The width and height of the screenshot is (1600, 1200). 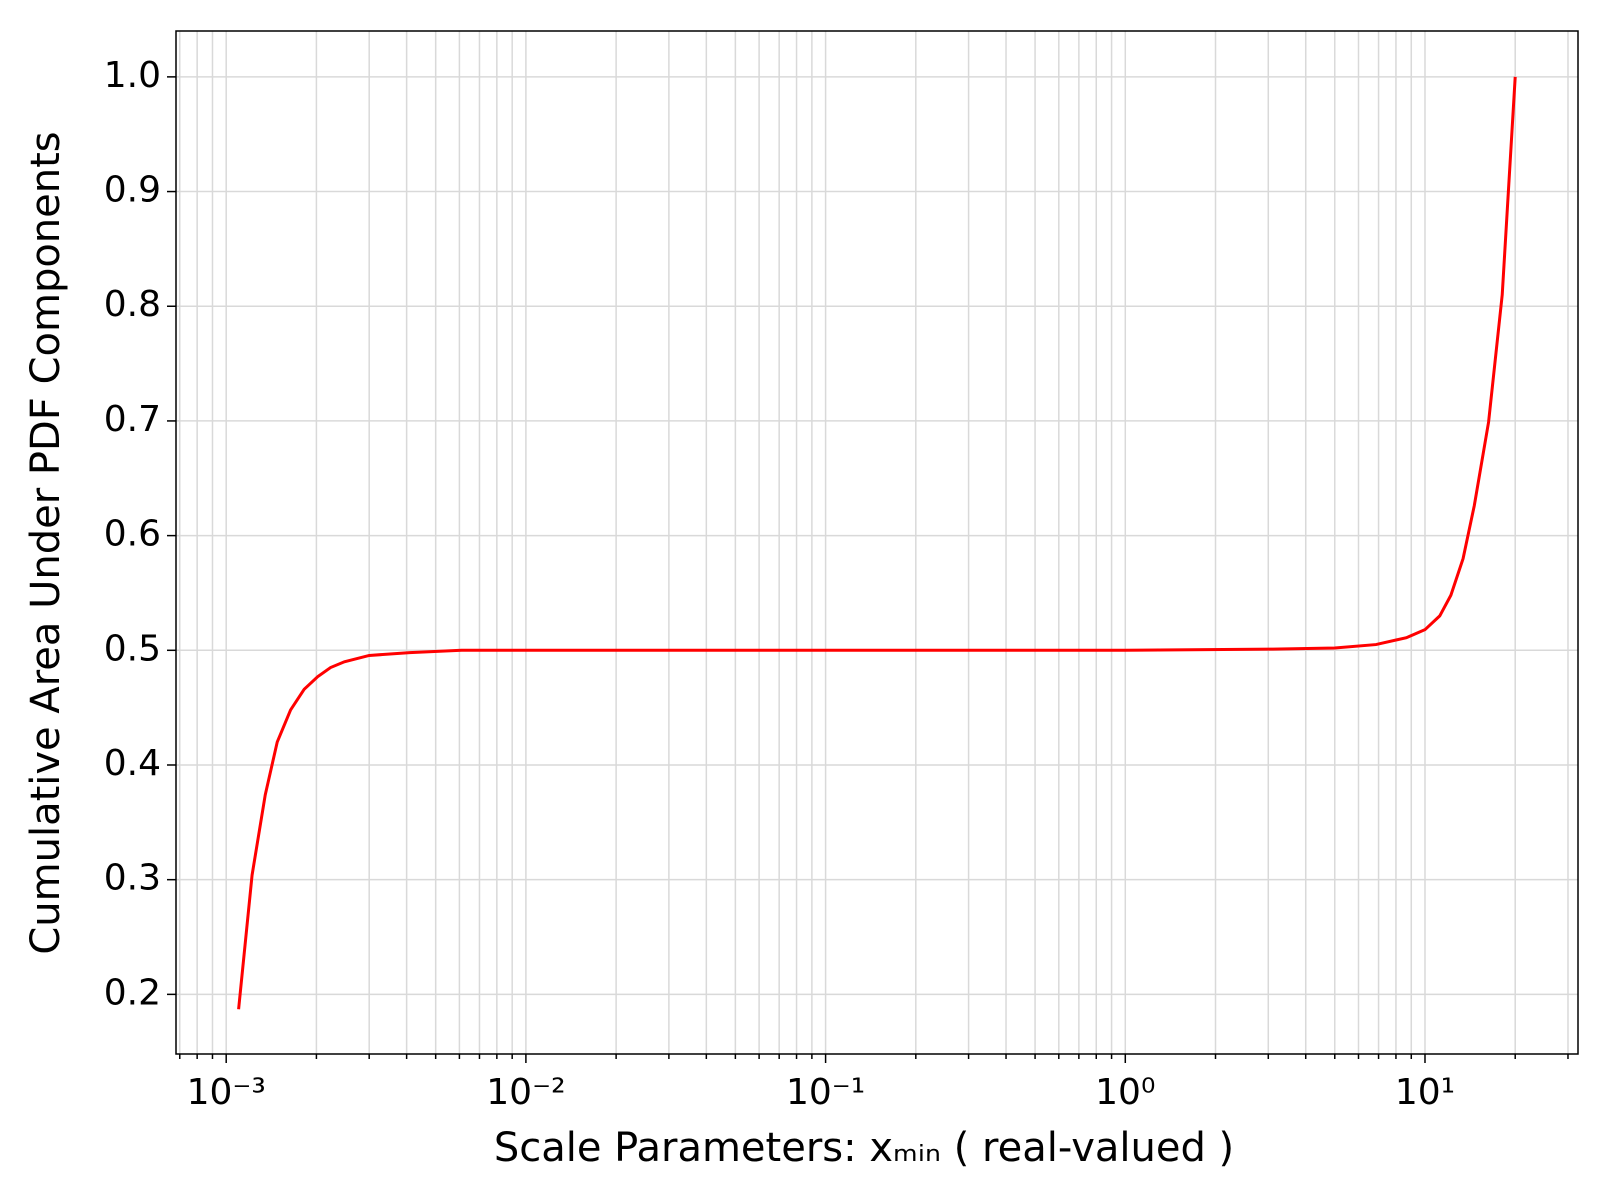 What do you see at coordinates (132, 648) in the screenshot?
I see `y-tick-label: 0.5` at bounding box center [132, 648].